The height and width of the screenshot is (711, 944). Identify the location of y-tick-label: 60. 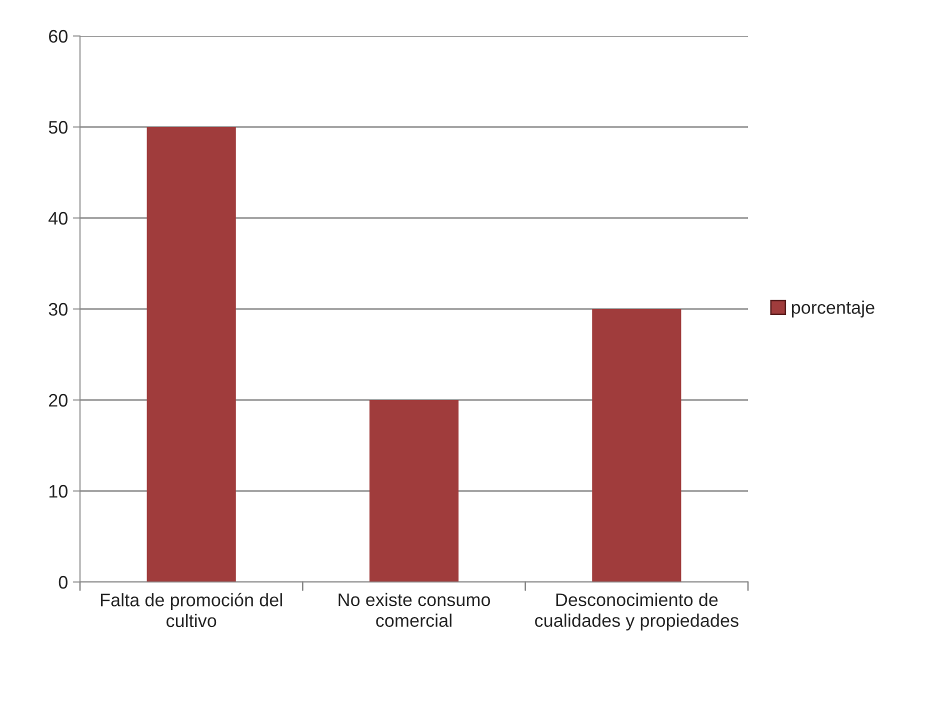
(58, 36).